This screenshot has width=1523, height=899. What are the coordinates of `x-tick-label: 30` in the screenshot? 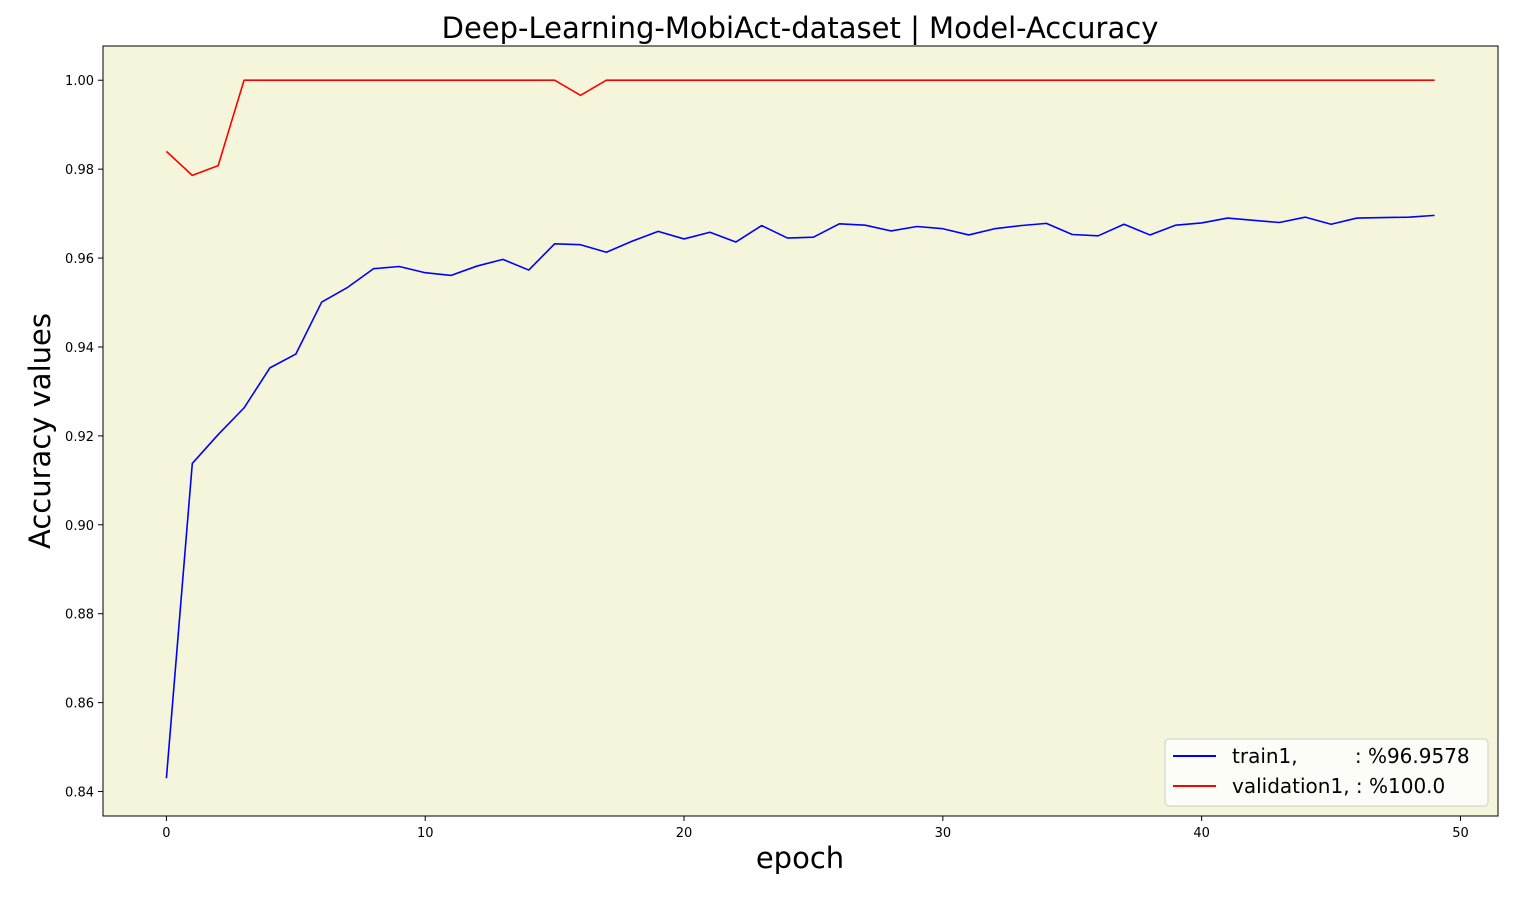 It's located at (943, 833).